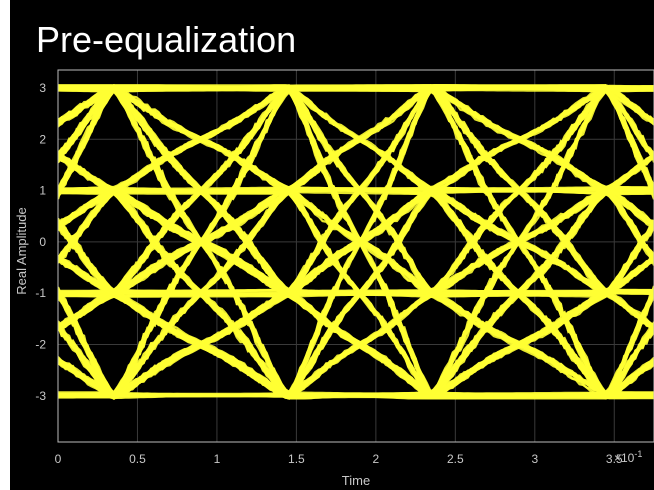 The image size is (654, 490). I want to click on x-tick-label-2: 1, so click(217, 459).